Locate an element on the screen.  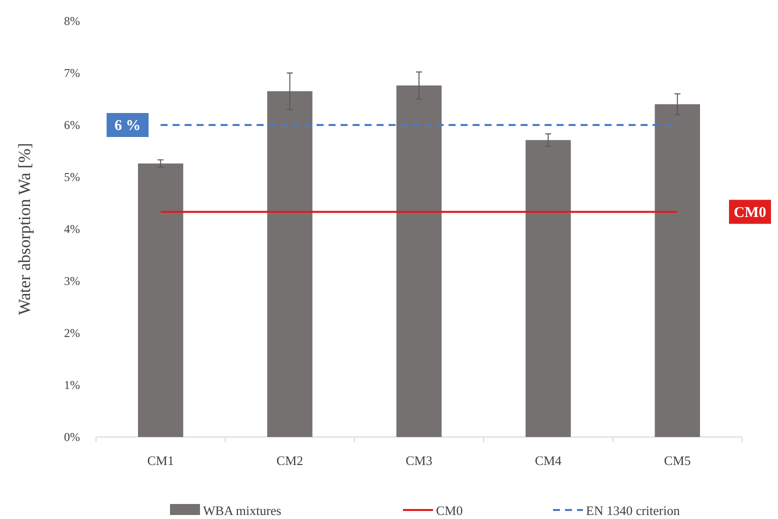
y-tick-label: 2% is located at coordinates (72, 333).